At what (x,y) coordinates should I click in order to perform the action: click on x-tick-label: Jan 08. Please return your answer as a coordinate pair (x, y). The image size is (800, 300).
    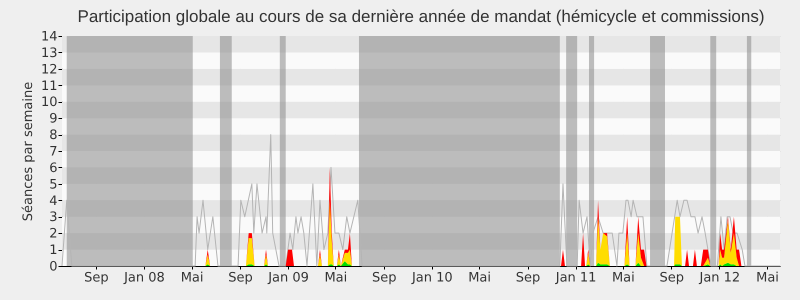
    Looking at the image, I should click on (144, 278).